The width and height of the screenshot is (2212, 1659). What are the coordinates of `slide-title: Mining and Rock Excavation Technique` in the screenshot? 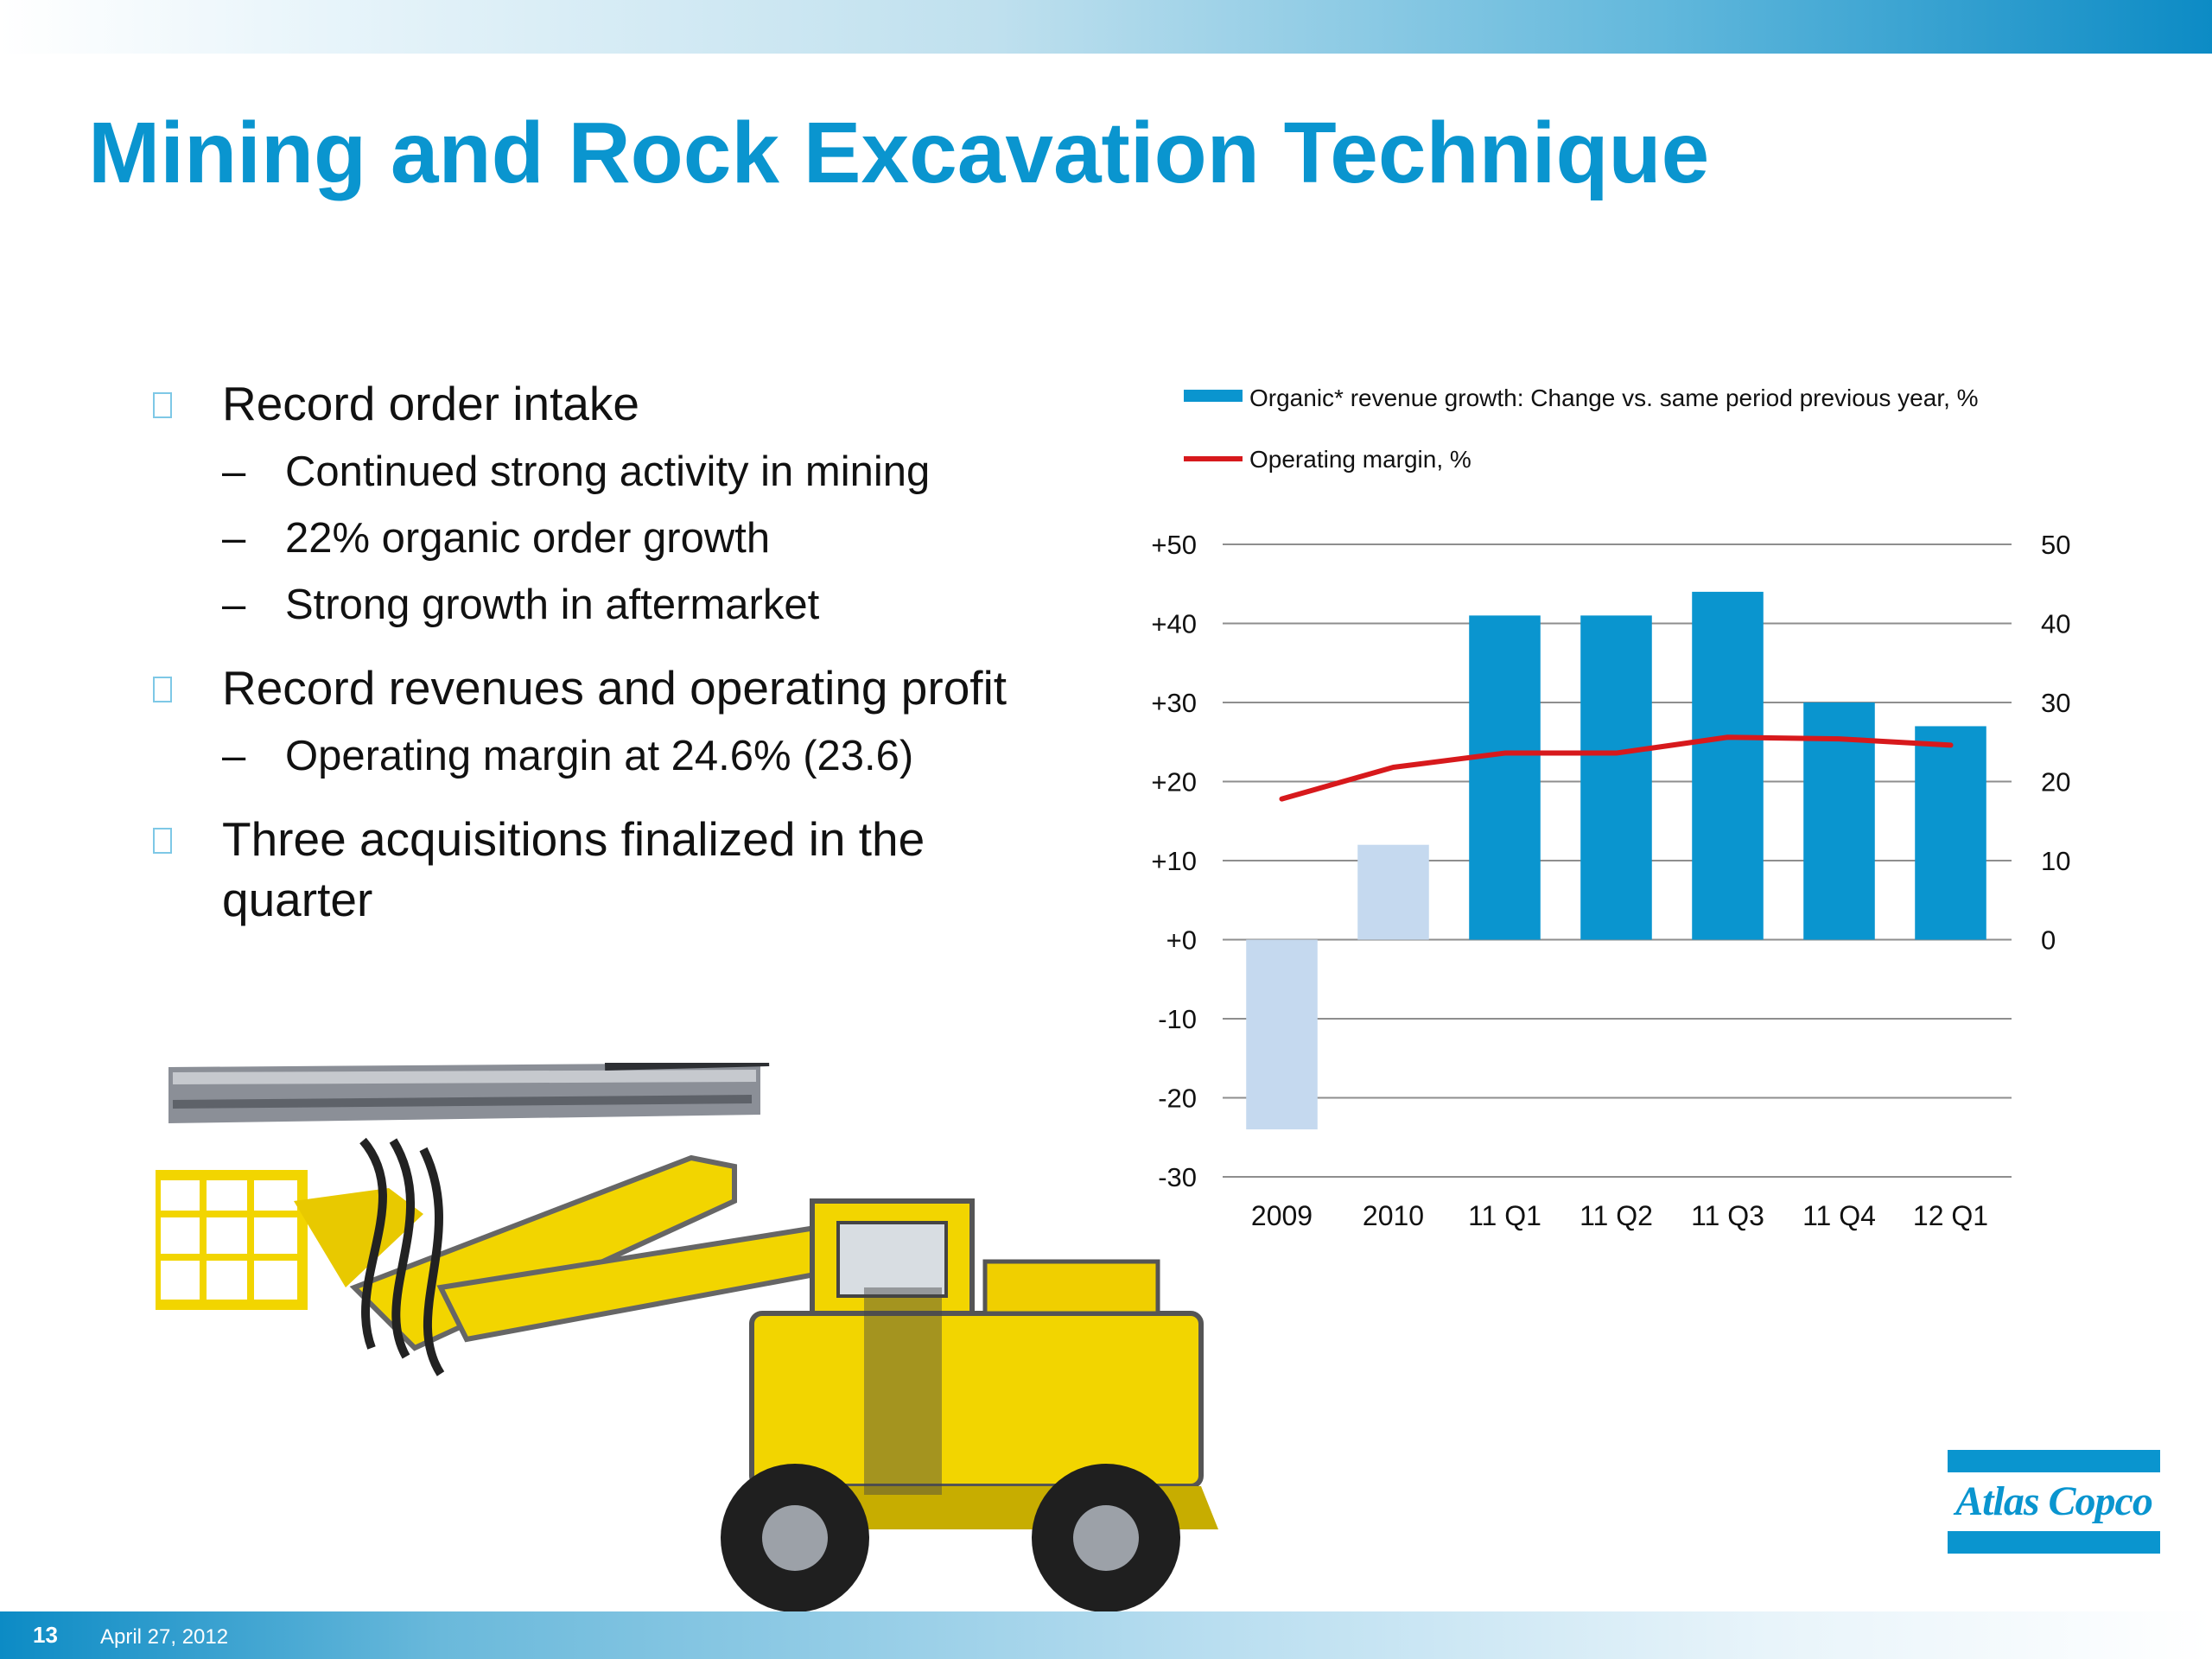 It's located at (899, 153).